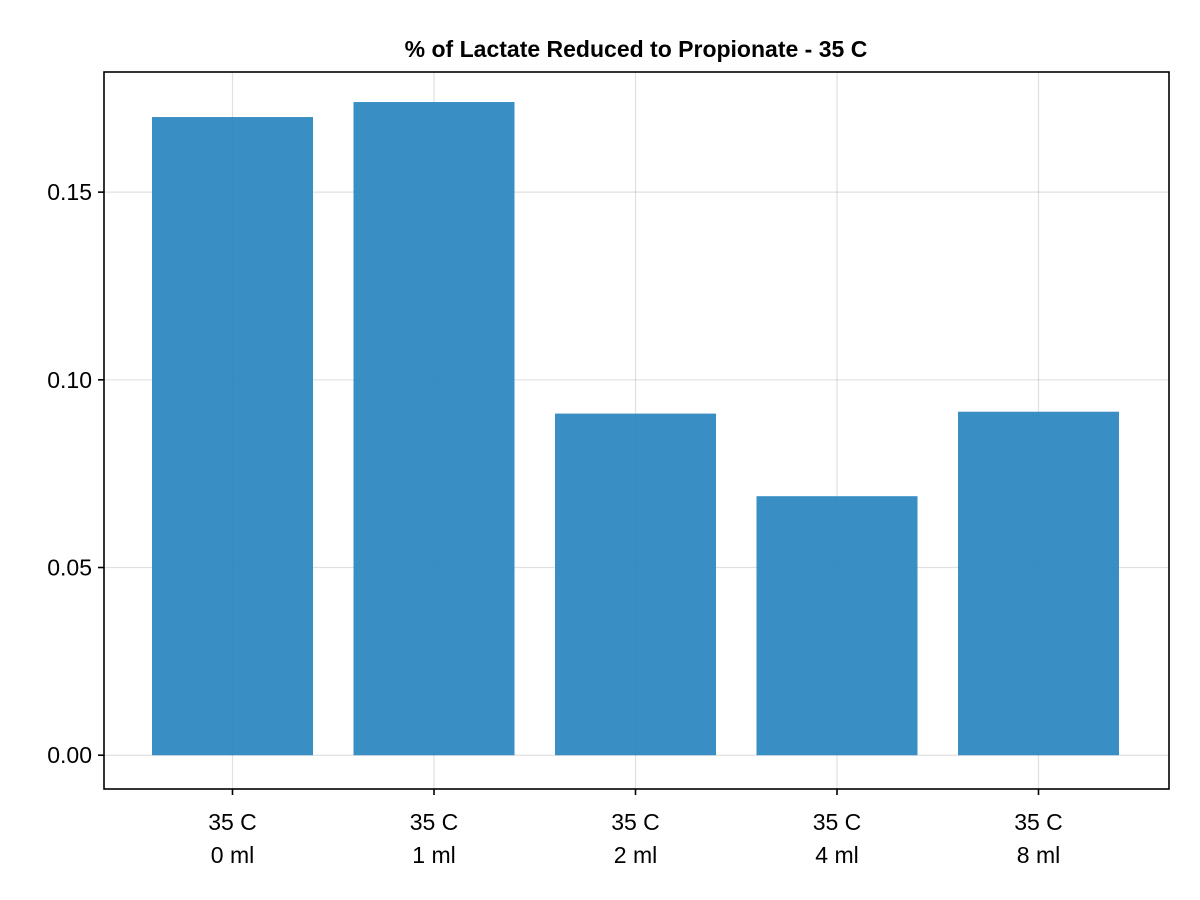 This screenshot has height=900, width=1200. I want to click on y-tick-label: 0.10, so click(69, 380).